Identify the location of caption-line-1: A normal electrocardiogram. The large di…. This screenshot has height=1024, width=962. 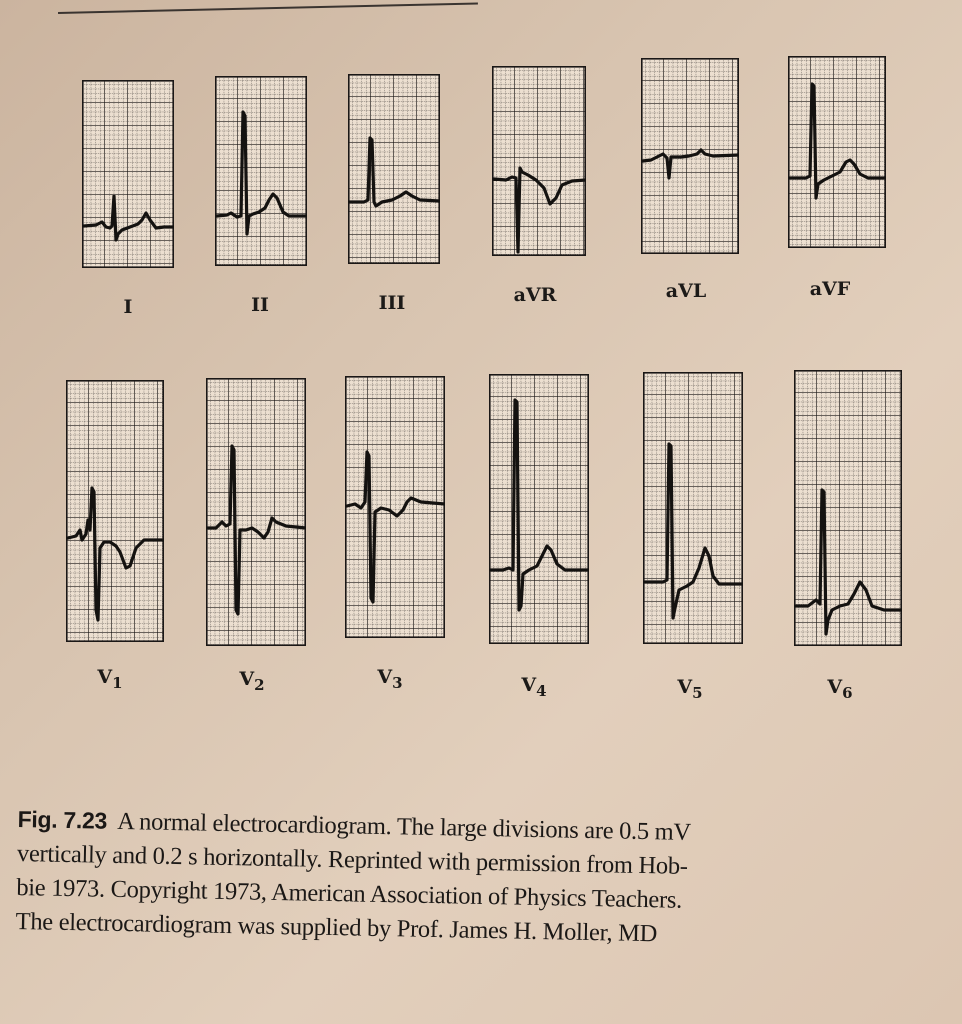
(404, 826).